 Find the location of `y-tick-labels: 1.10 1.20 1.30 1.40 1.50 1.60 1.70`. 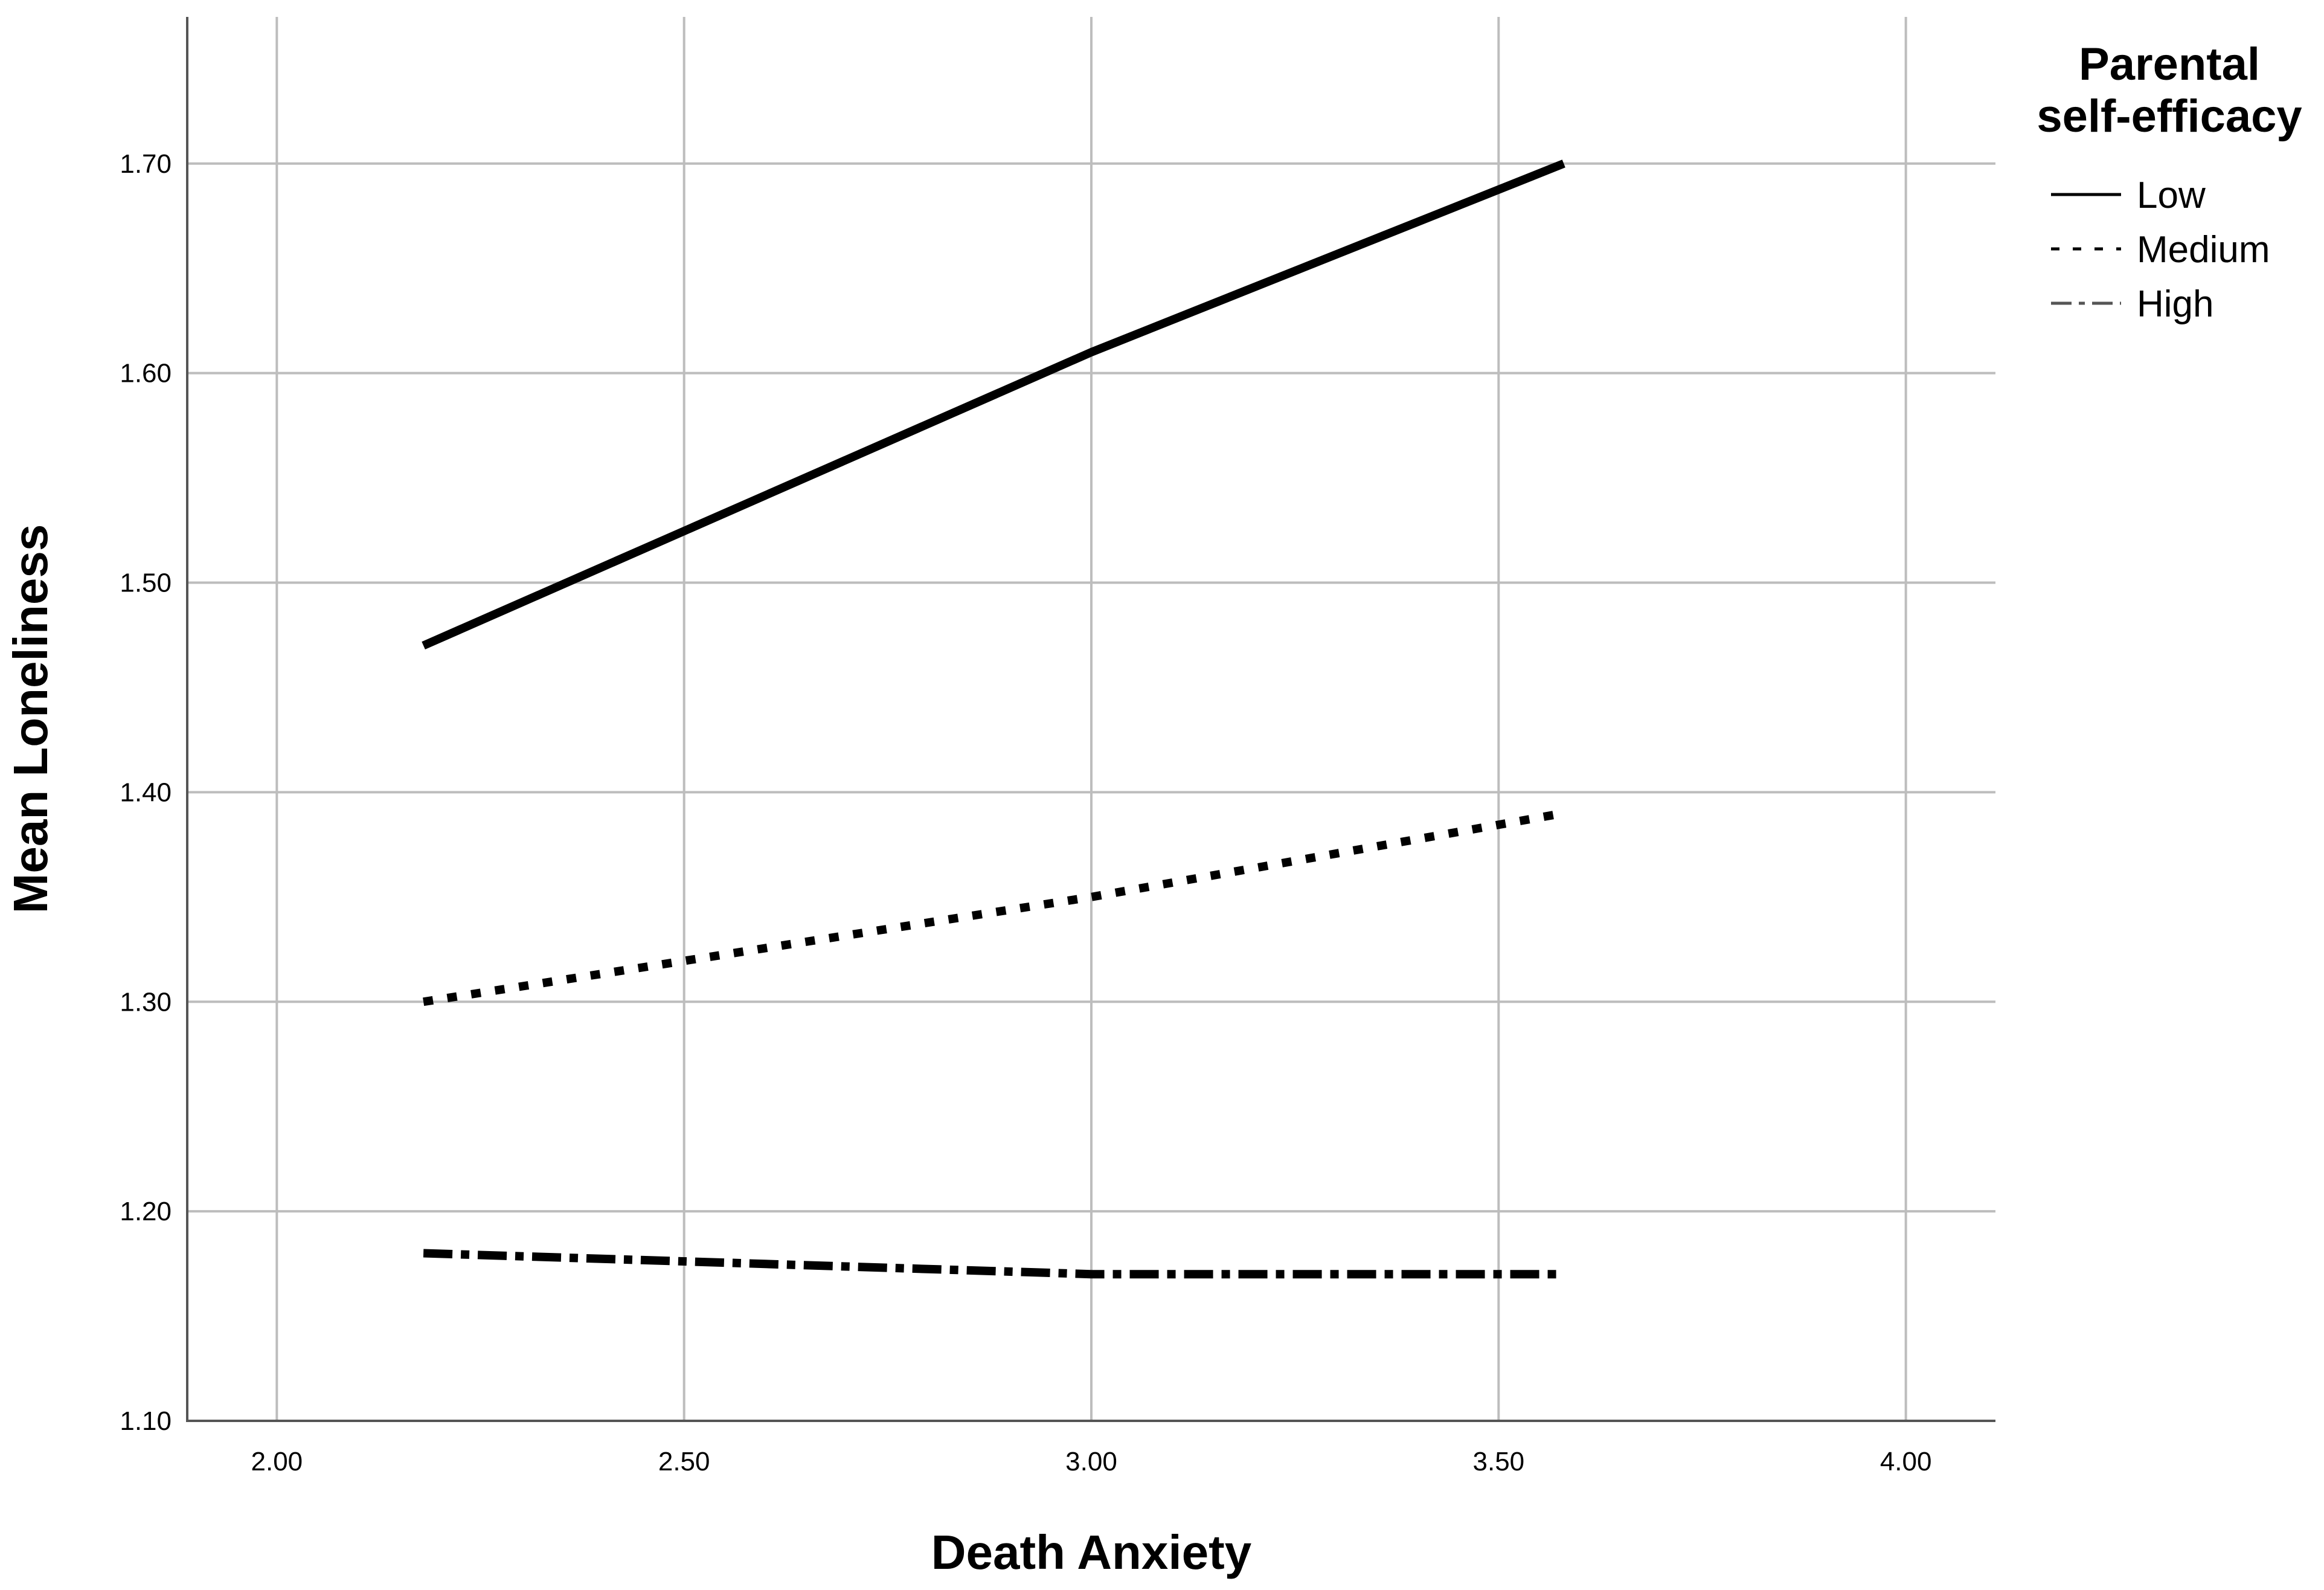

y-tick-labels: 1.10 1.20 1.30 1.40 1.50 1.60 1.70 is located at coordinates (146, 792).